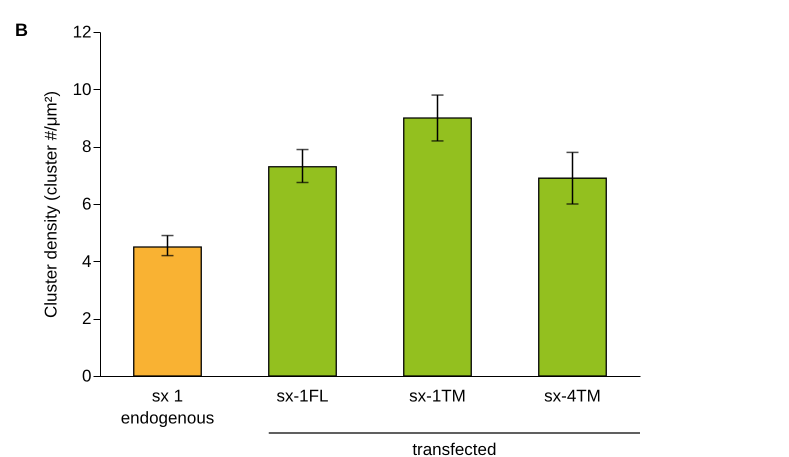 This screenshot has width=789, height=457. Describe the element at coordinates (87, 376) in the screenshot. I see `y-tick-label: 0` at that location.